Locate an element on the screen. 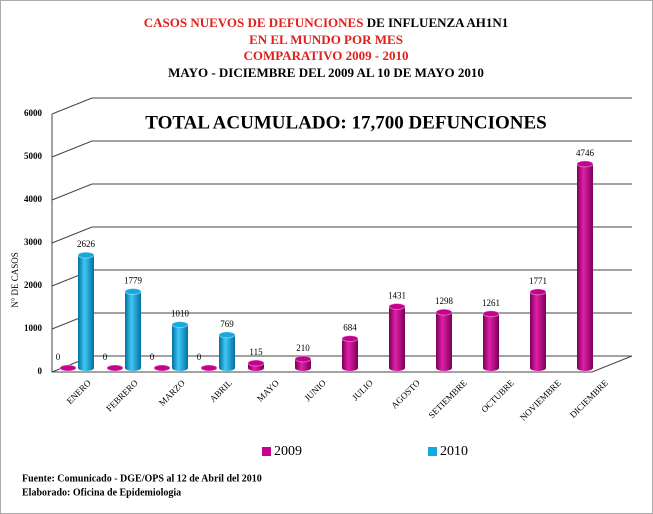  y-tick-label: 6000 is located at coordinates (33, 113).